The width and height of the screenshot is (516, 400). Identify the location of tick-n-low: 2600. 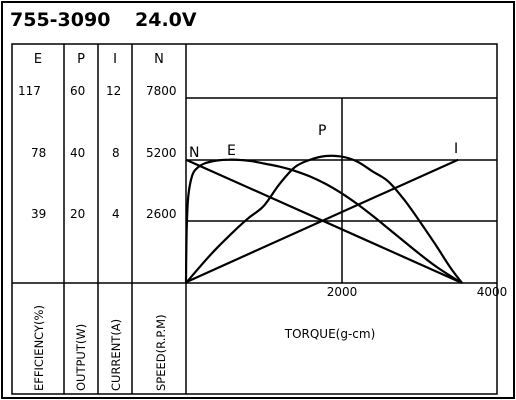
(161, 214).